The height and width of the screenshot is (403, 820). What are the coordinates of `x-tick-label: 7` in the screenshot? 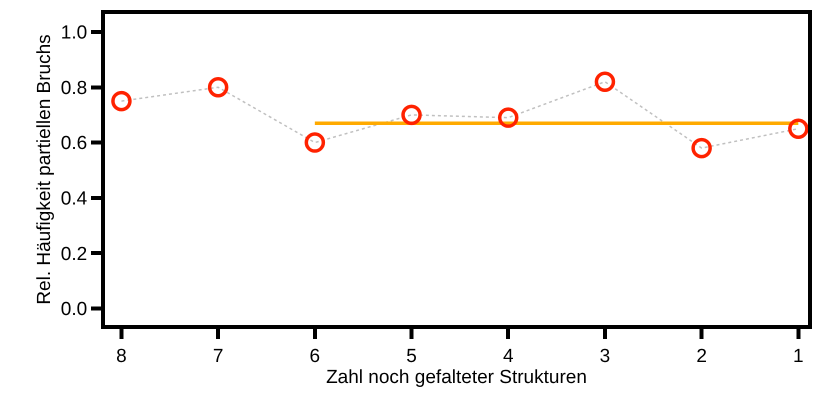 It's located at (218, 356).